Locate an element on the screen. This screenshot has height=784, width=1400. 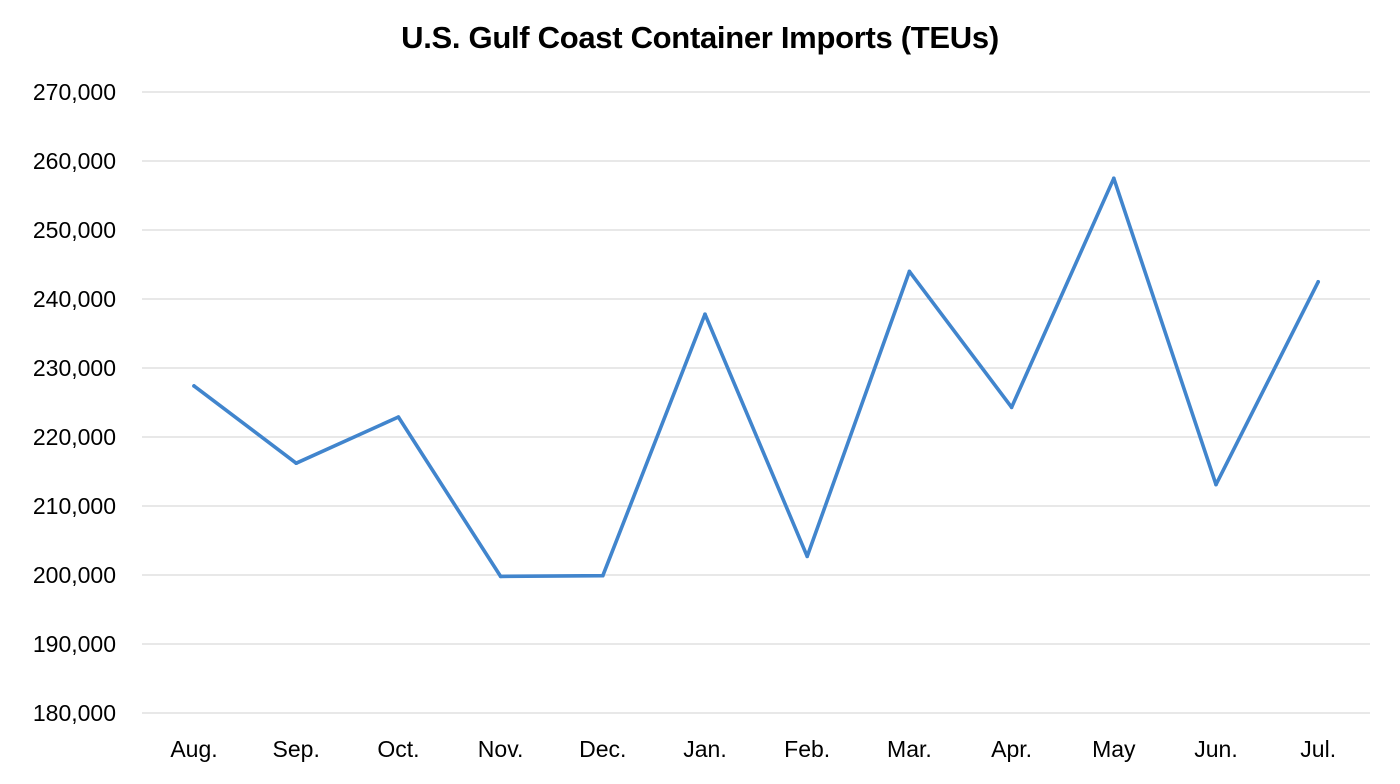
y-tick-label: 260,000 is located at coordinates (74, 161).